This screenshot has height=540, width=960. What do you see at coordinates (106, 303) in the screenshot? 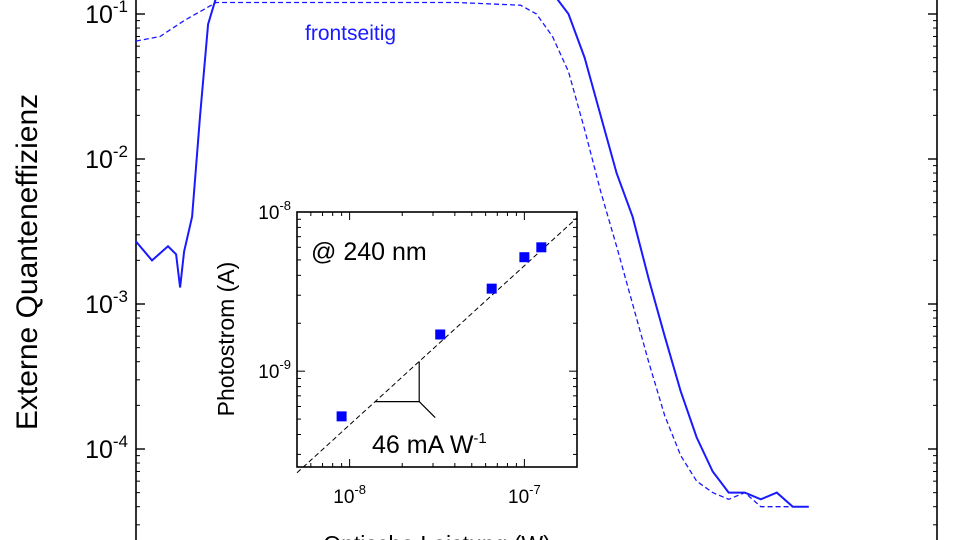
I see `y-tick-label: 10⁻³` at bounding box center [106, 303].